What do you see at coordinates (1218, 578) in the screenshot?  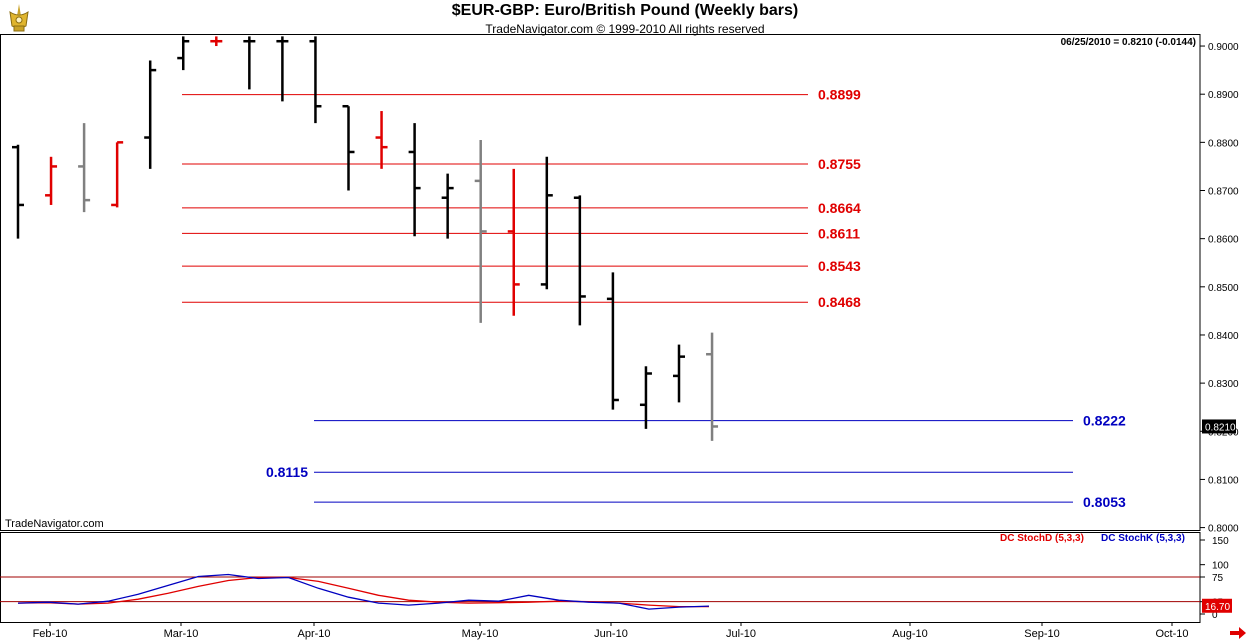 I see `osc-tick-label: 75` at bounding box center [1218, 578].